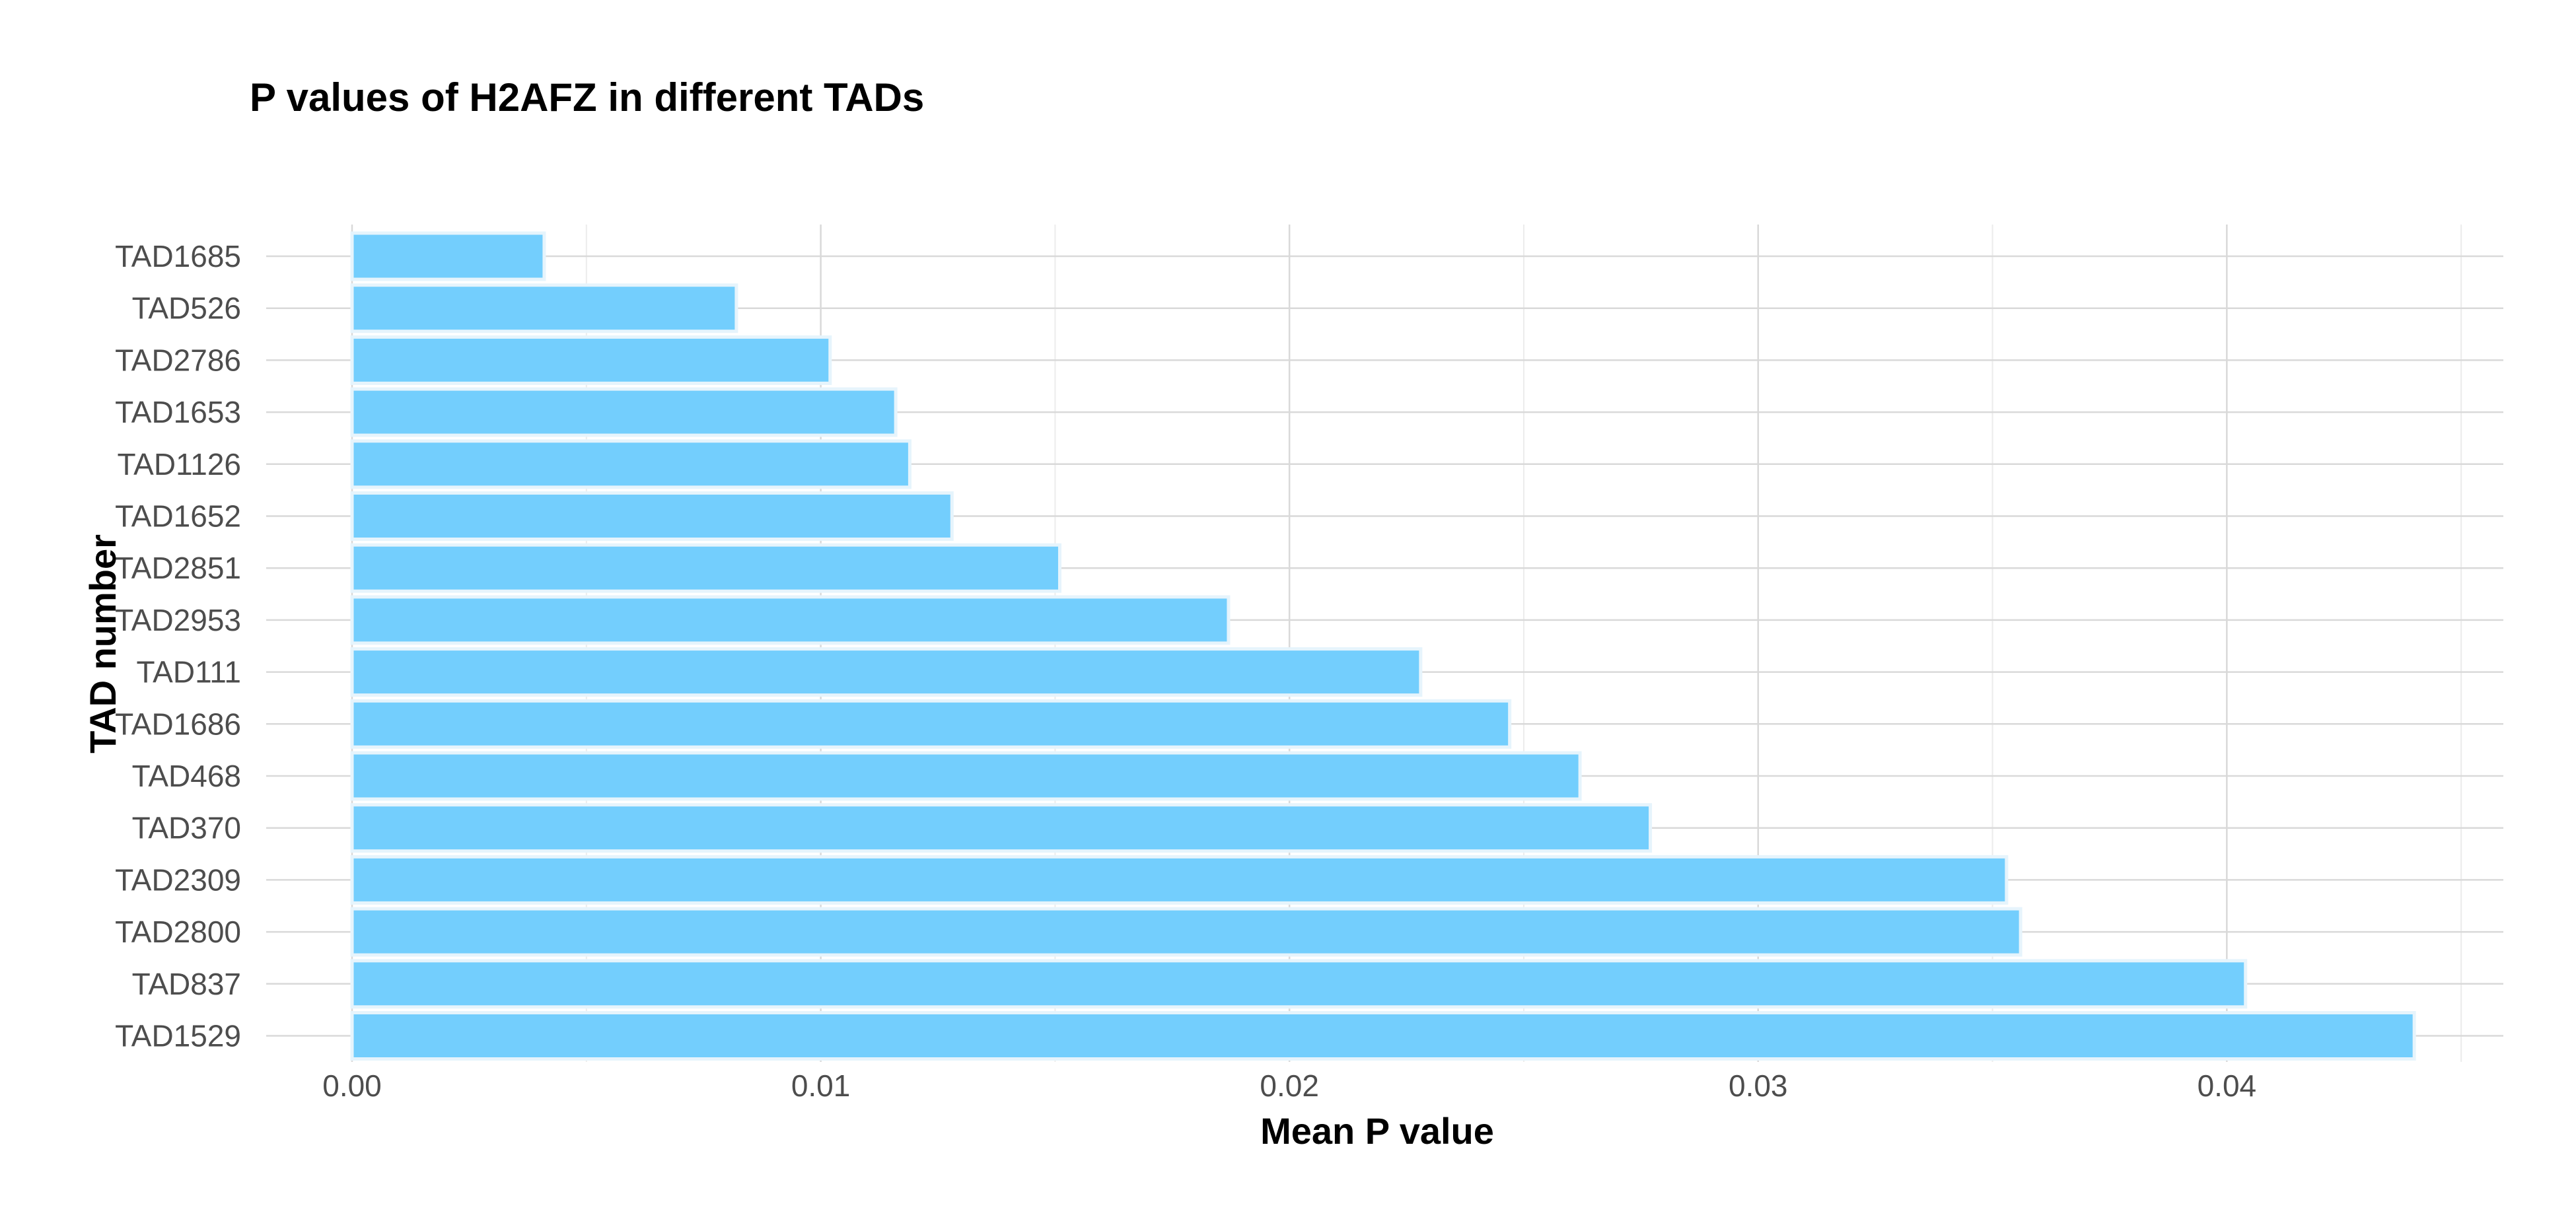 Image resolution: width=2576 pixels, height=1227 pixels. What do you see at coordinates (966, 776) in the screenshot?
I see `bar-tad468` at bounding box center [966, 776].